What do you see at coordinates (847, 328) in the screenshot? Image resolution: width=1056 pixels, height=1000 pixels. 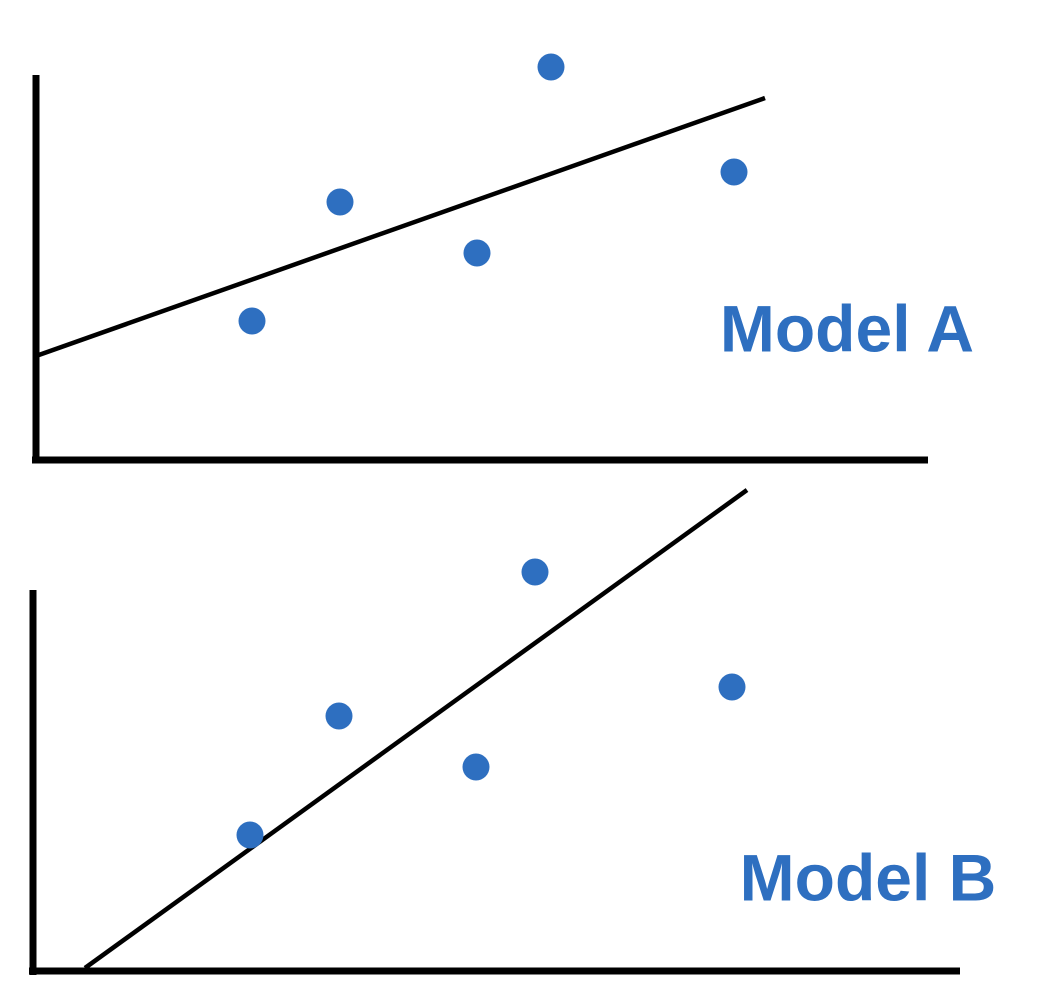 I see `panel-label: Model A` at bounding box center [847, 328].